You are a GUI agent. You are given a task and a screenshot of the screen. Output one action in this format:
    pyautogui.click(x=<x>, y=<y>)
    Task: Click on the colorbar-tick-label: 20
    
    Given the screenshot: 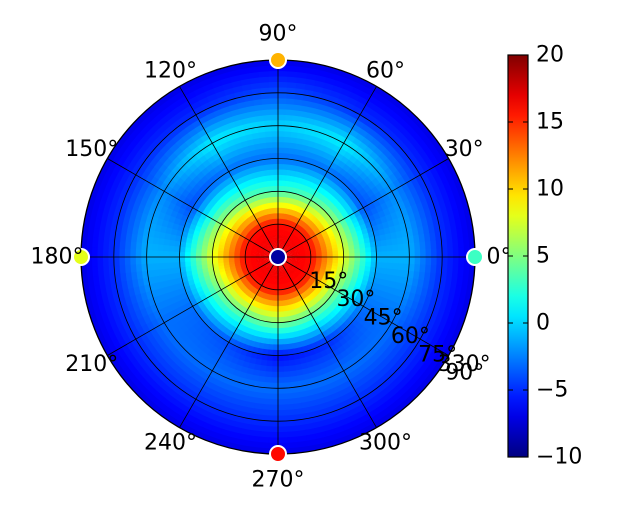 What is the action you would take?
    pyautogui.click(x=550, y=55)
    